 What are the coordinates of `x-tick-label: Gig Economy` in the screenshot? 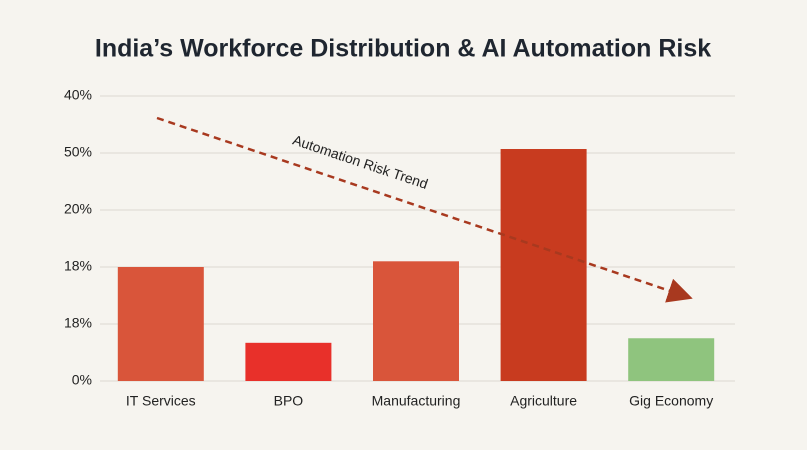 It's located at (671, 401).